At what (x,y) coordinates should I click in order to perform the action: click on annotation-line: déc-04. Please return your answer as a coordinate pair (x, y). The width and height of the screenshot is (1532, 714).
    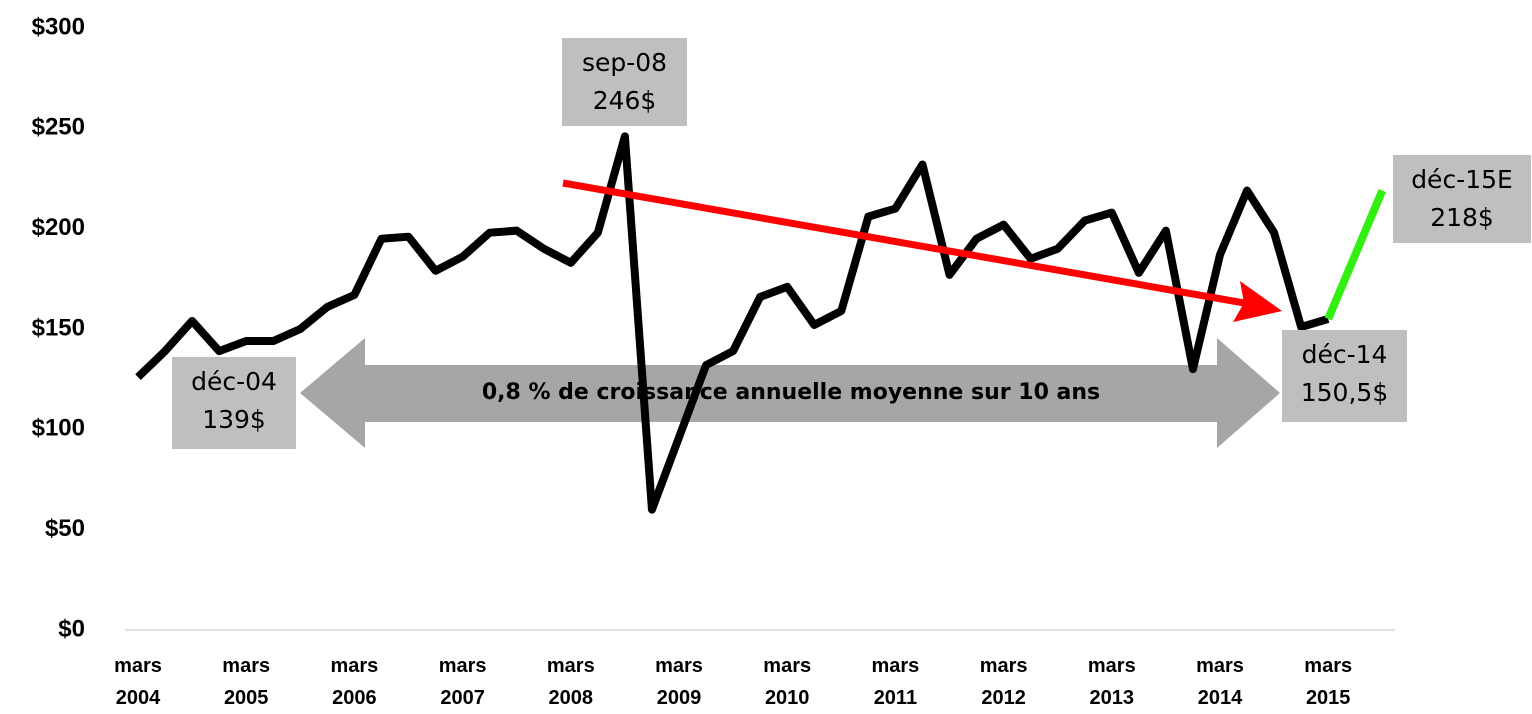
    Looking at the image, I should click on (234, 381).